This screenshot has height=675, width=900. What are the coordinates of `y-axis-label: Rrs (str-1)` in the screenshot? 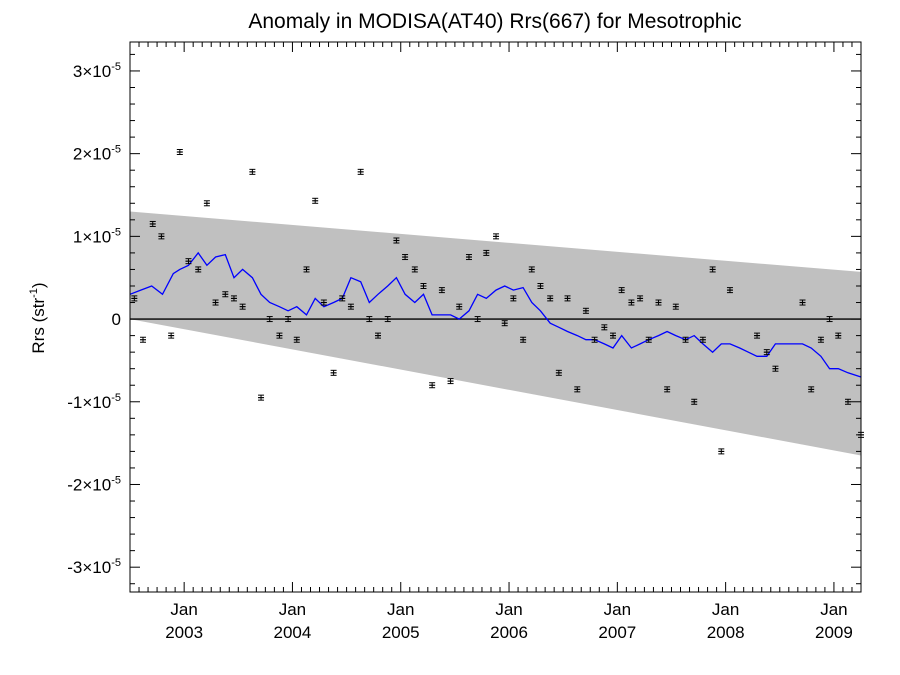 It's located at (38, 317).